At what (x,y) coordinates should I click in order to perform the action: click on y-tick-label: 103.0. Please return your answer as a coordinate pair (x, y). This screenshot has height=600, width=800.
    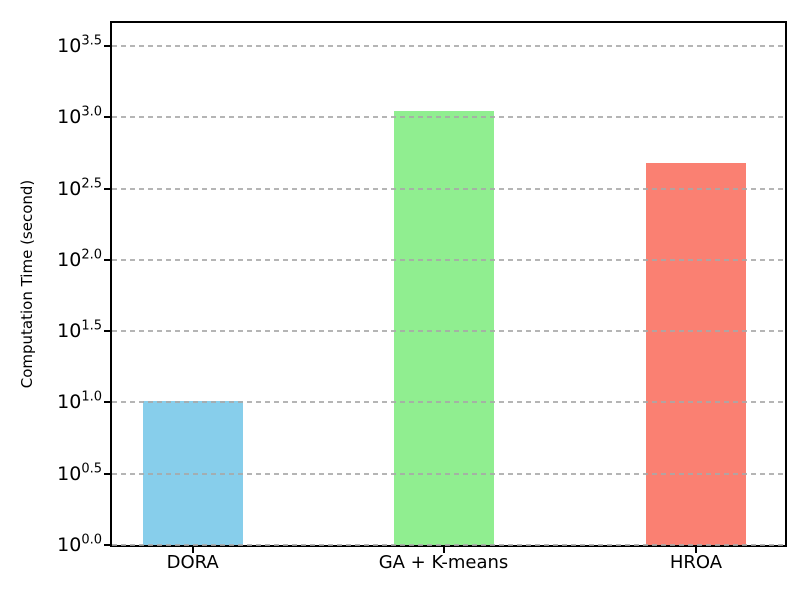
    Looking at the image, I should click on (79, 116).